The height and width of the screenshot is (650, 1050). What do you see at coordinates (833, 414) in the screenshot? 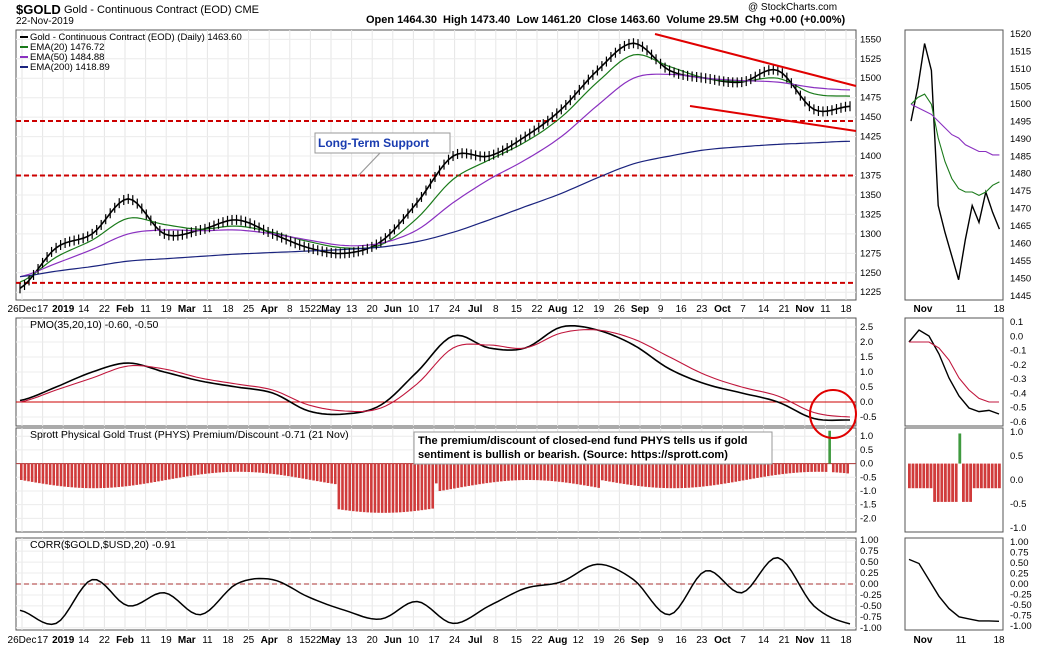
I see `pmo-highlight-circle` at bounding box center [833, 414].